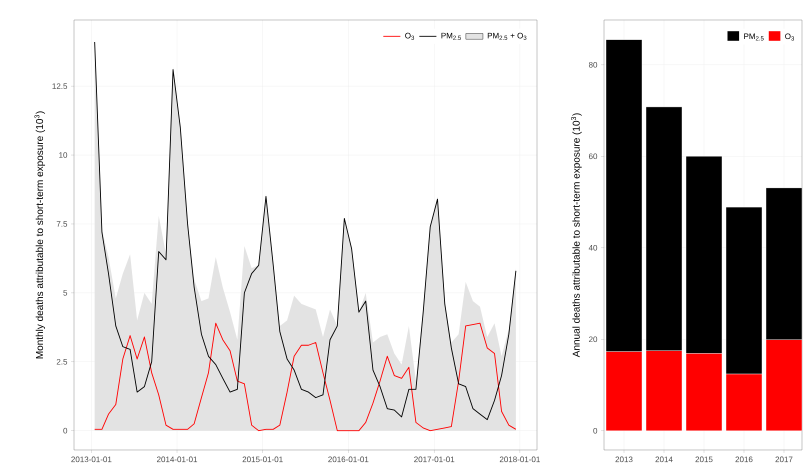  Describe the element at coordinates (593, 156) in the screenshot. I see `y-tick-label: 60` at that location.